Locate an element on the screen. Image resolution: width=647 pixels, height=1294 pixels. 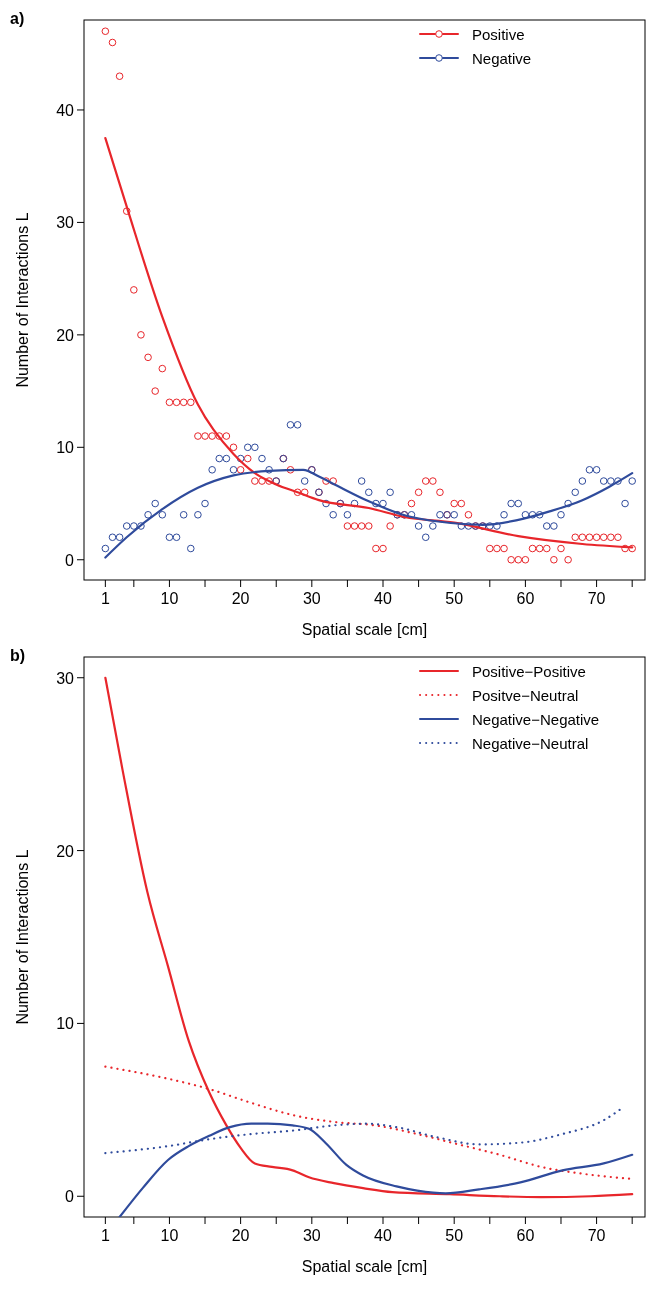
line-series is located at coordinates (369, 513).